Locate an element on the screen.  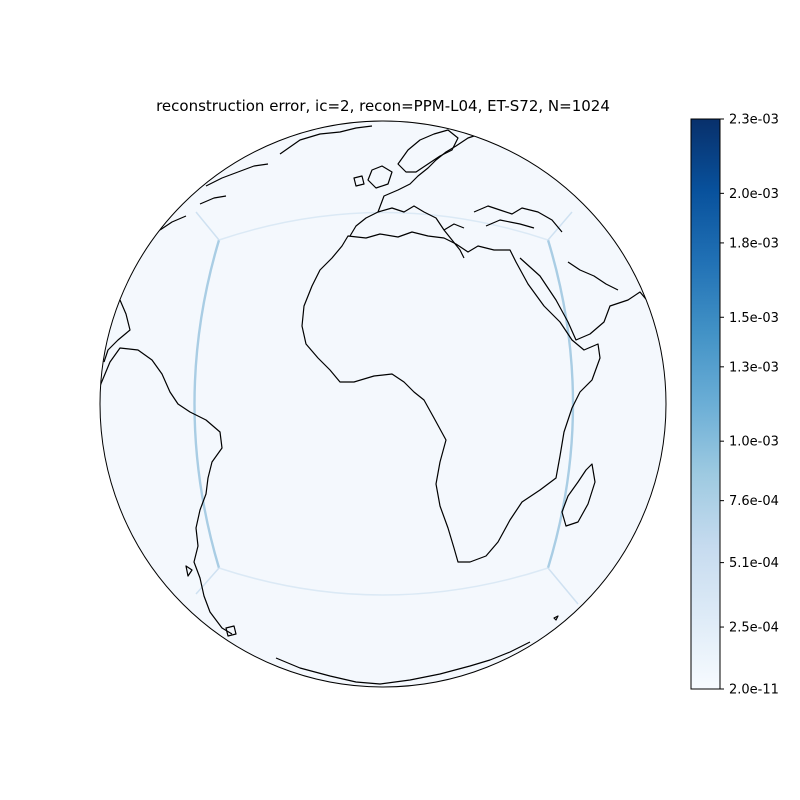
colorbar-tick-label: 2.0e-03 is located at coordinates (754, 194).